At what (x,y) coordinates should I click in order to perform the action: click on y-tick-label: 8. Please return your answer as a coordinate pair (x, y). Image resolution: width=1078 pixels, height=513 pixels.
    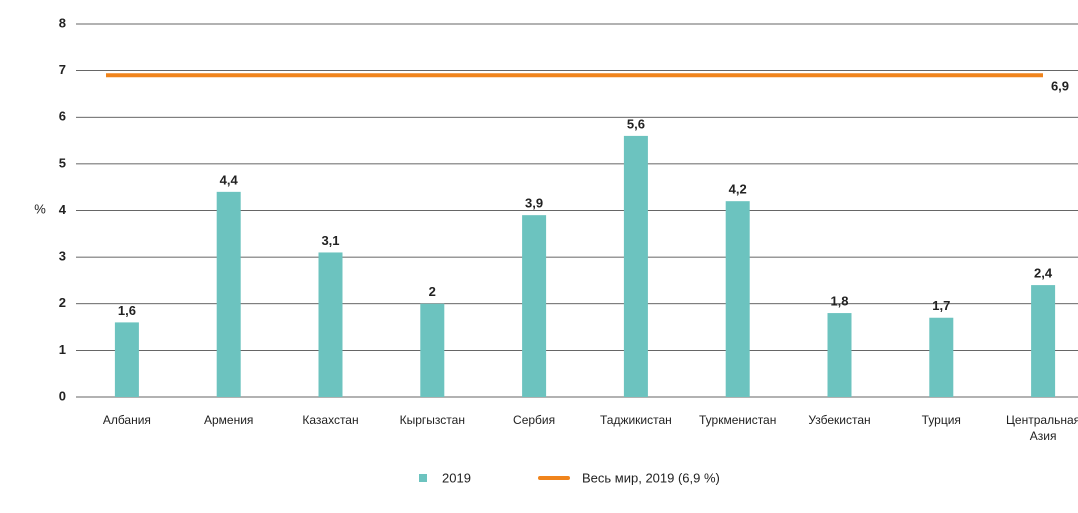
    Looking at the image, I should click on (62, 22).